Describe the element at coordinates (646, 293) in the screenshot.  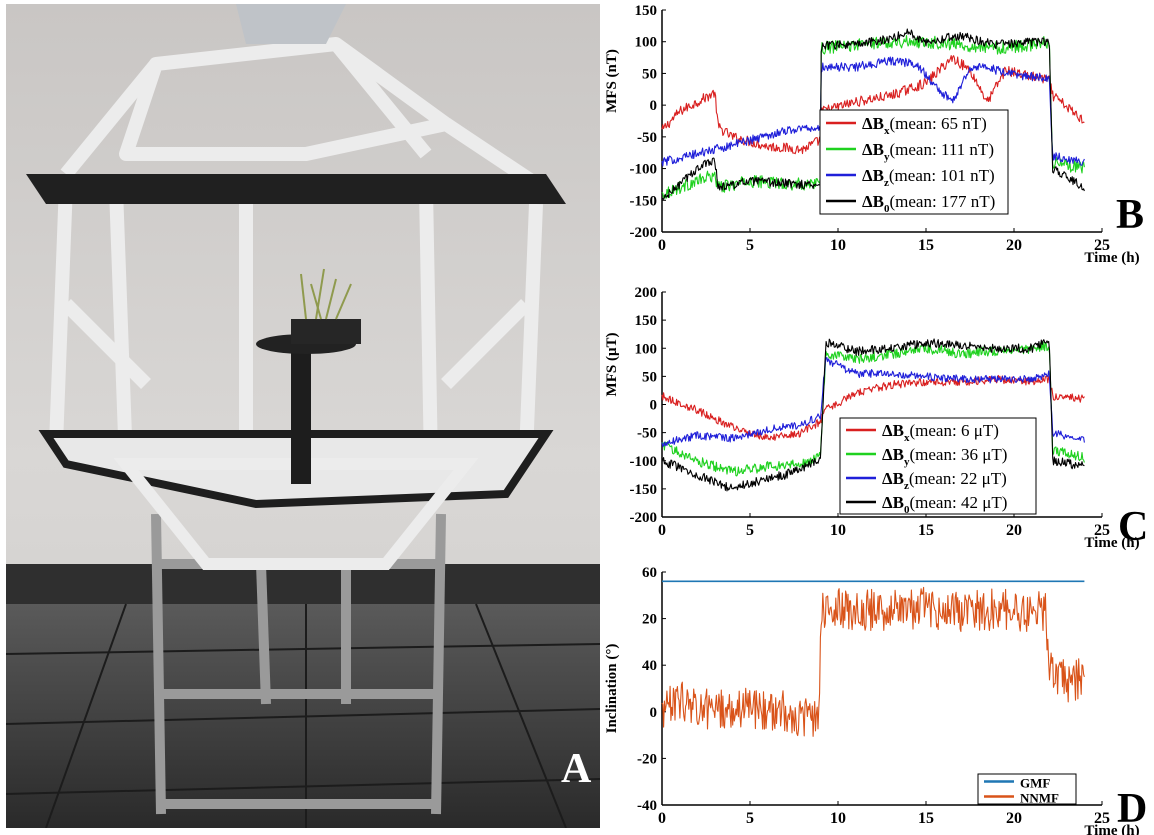
I see `y-tick-label: 200` at that location.